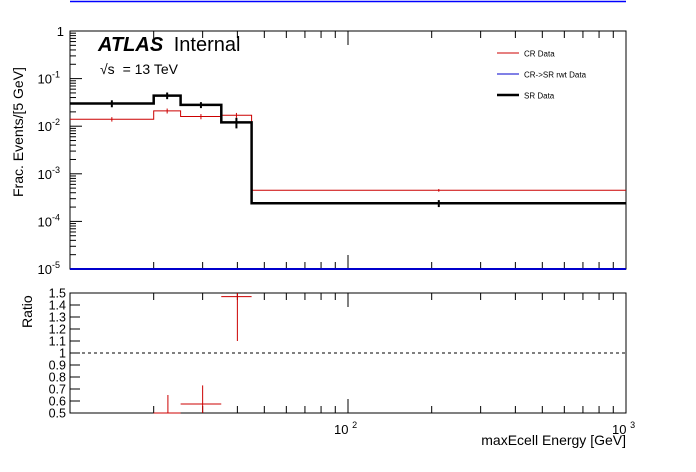  What do you see at coordinates (348, 150) in the screenshot?
I see `series-line` at bounding box center [348, 150].